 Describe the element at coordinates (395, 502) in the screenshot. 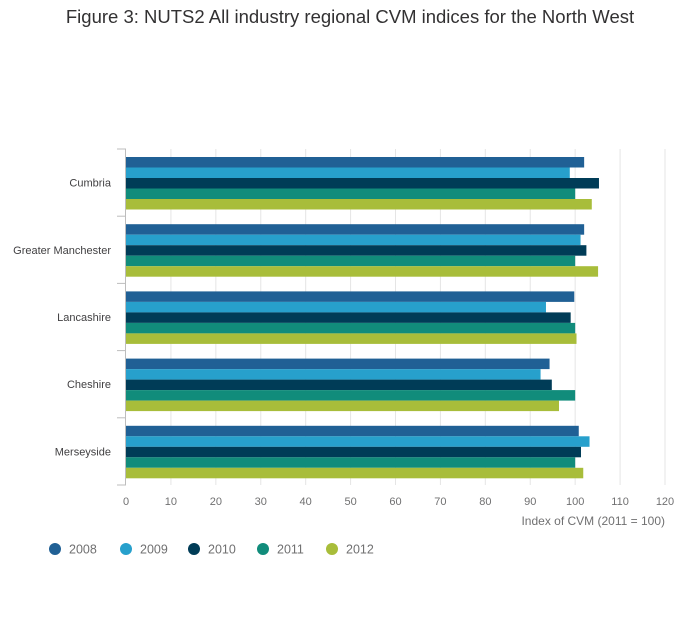

I see `x-tick-label: 60` at that location.